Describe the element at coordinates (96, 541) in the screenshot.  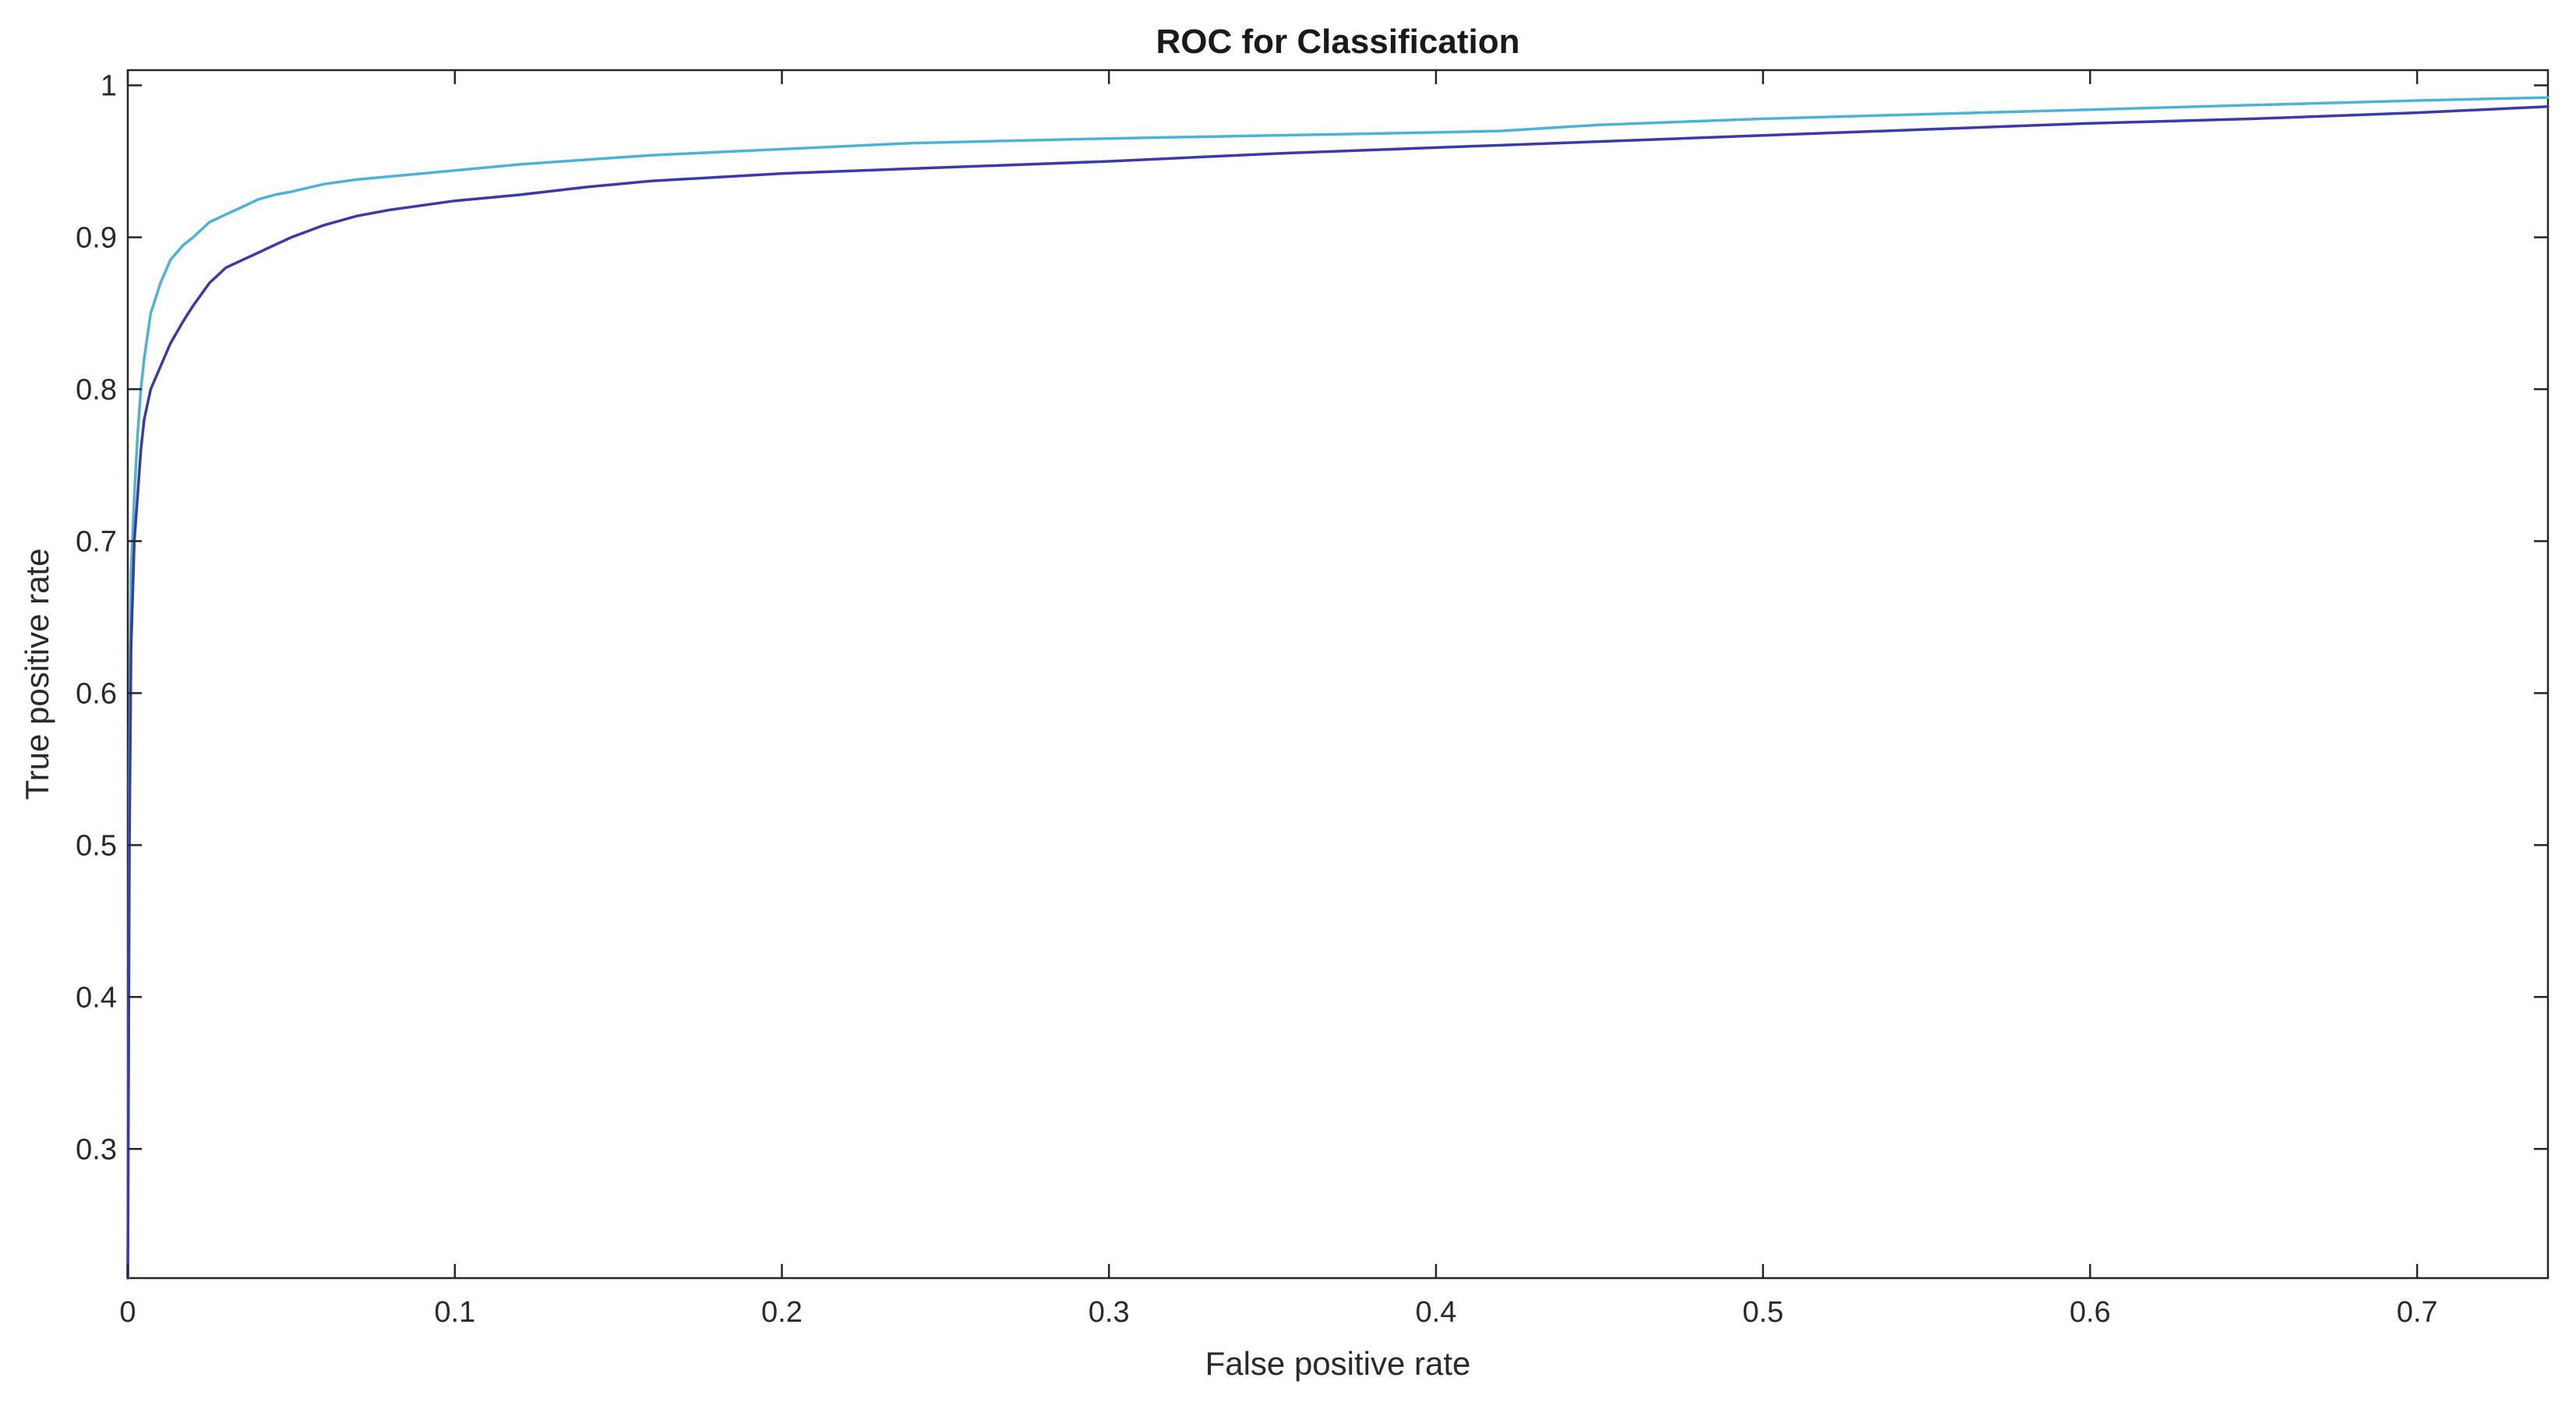
I see `y-tick-label: 0.7` at that location.